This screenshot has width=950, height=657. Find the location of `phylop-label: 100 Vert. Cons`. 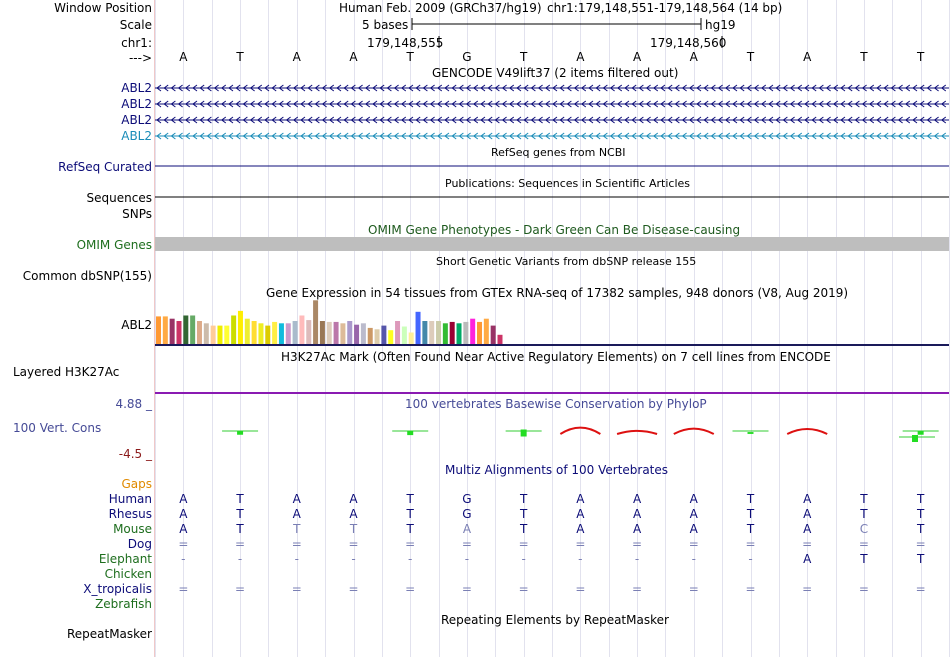

phylop-label: 100 Vert. Cons is located at coordinates (57, 428).